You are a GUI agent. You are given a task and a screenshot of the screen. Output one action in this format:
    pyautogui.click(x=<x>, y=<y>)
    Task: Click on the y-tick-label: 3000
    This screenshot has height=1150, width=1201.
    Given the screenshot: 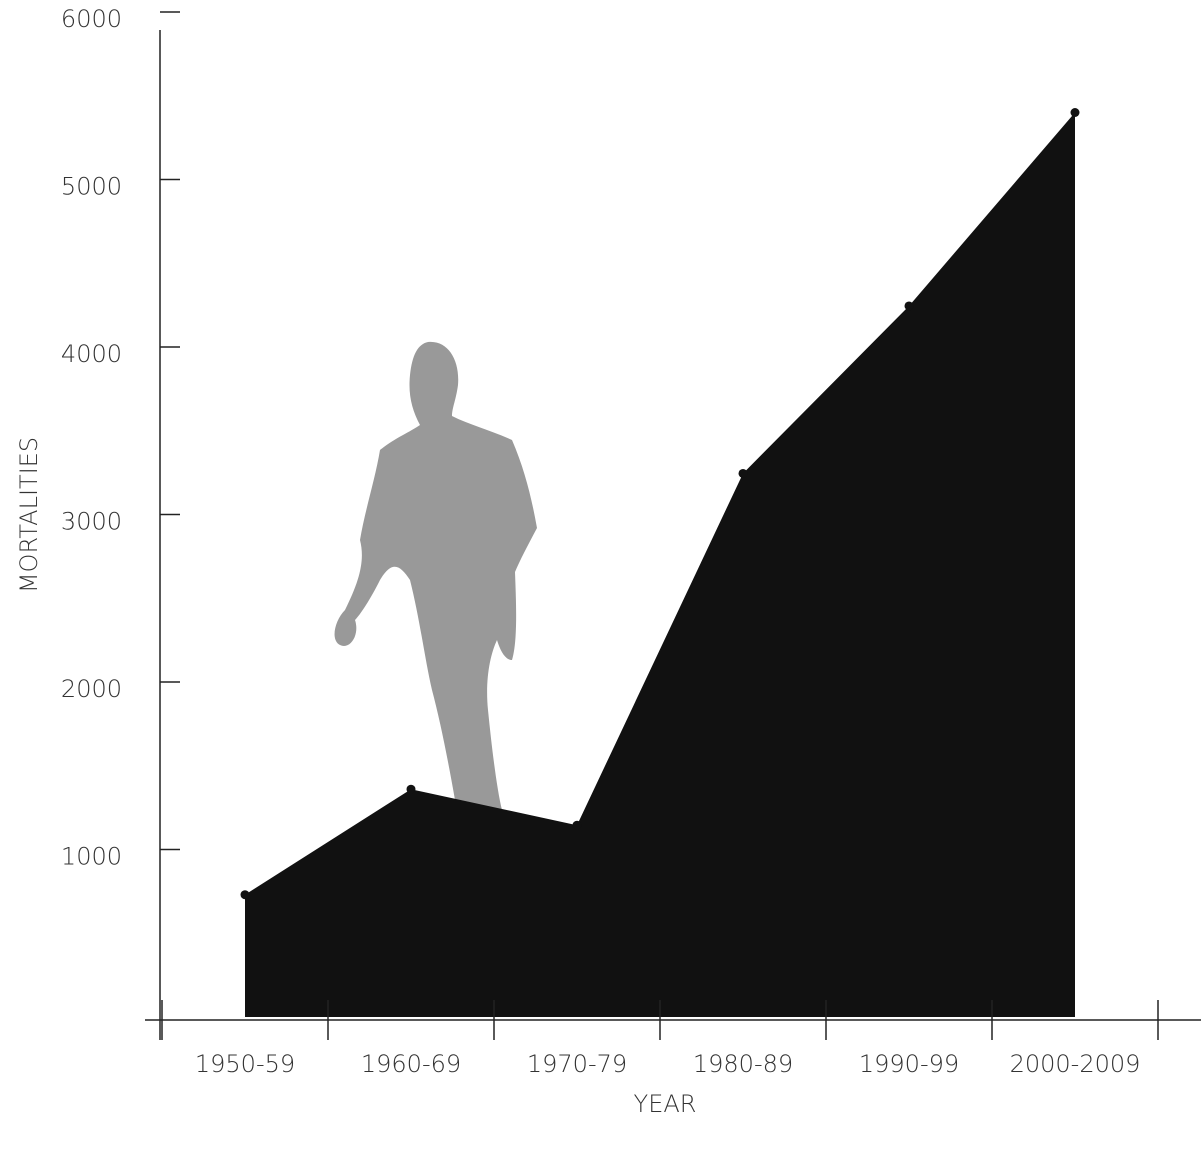 What is the action you would take?
    pyautogui.click(x=91, y=522)
    